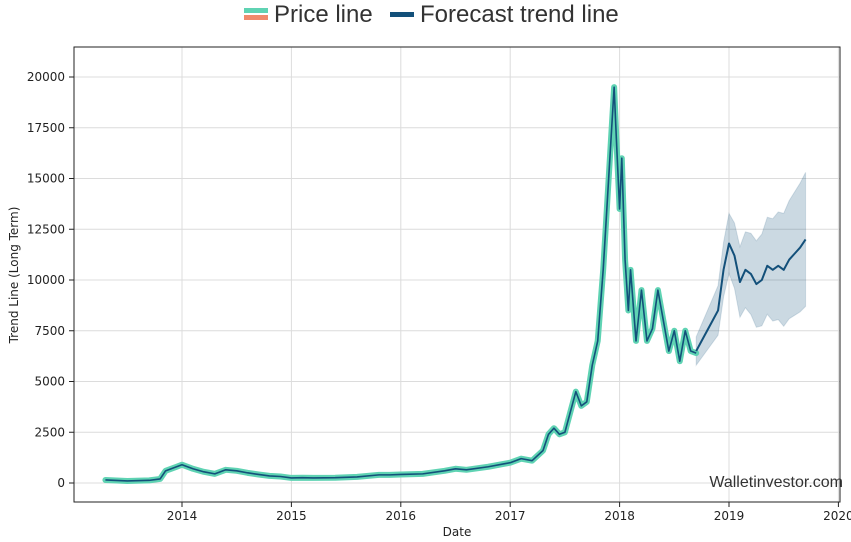 Image resolution: width=851 pixels, height=542 pixels. What do you see at coordinates (46, 128) in the screenshot?
I see `y-tick-label: 17500` at bounding box center [46, 128].